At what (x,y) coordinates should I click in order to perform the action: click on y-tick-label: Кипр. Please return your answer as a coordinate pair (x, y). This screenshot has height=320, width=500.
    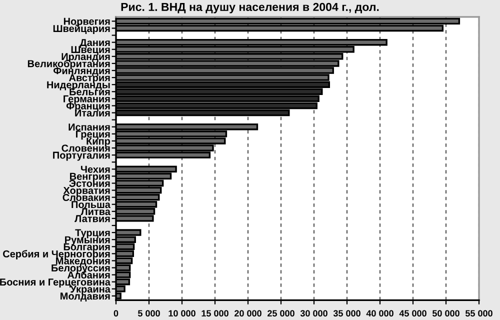
    Looking at the image, I should click on (98, 142).